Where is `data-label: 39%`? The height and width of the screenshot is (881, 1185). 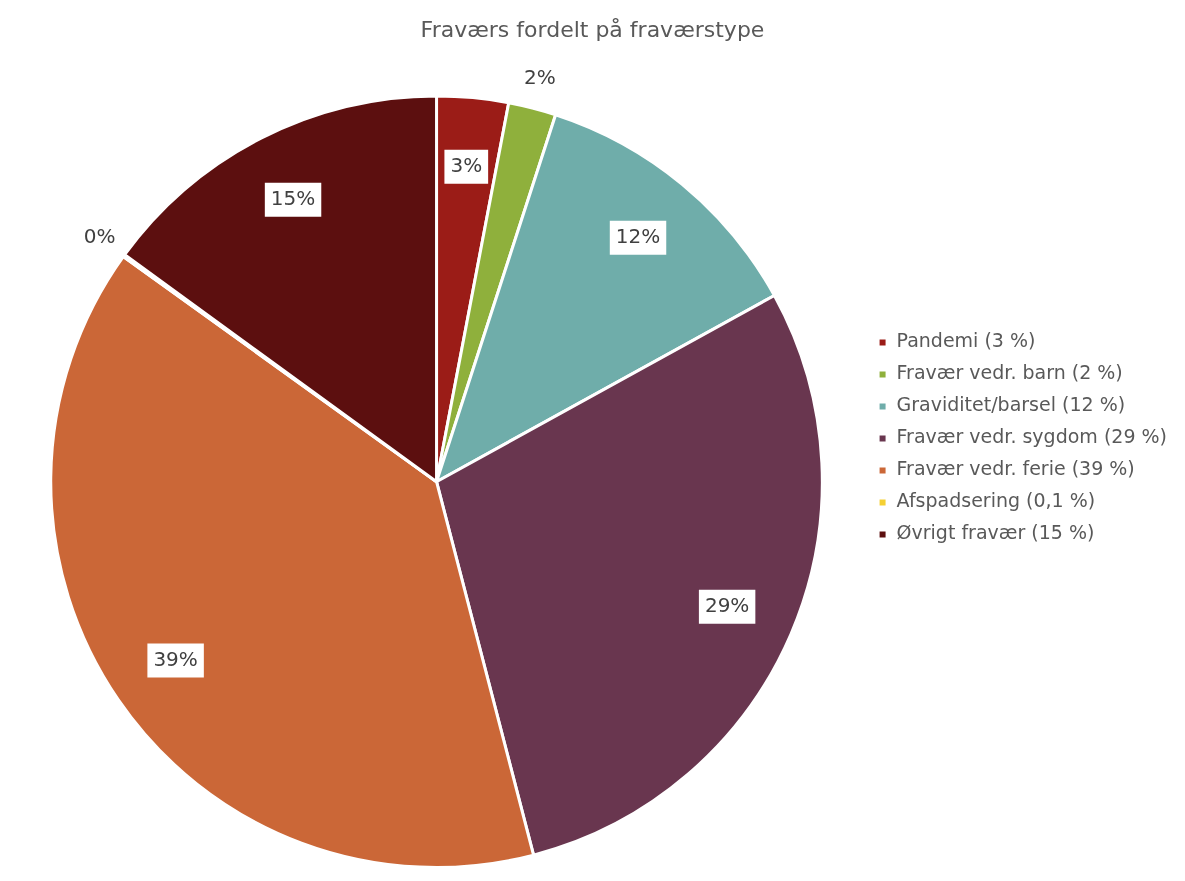 data-label: 39% is located at coordinates (175, 658).